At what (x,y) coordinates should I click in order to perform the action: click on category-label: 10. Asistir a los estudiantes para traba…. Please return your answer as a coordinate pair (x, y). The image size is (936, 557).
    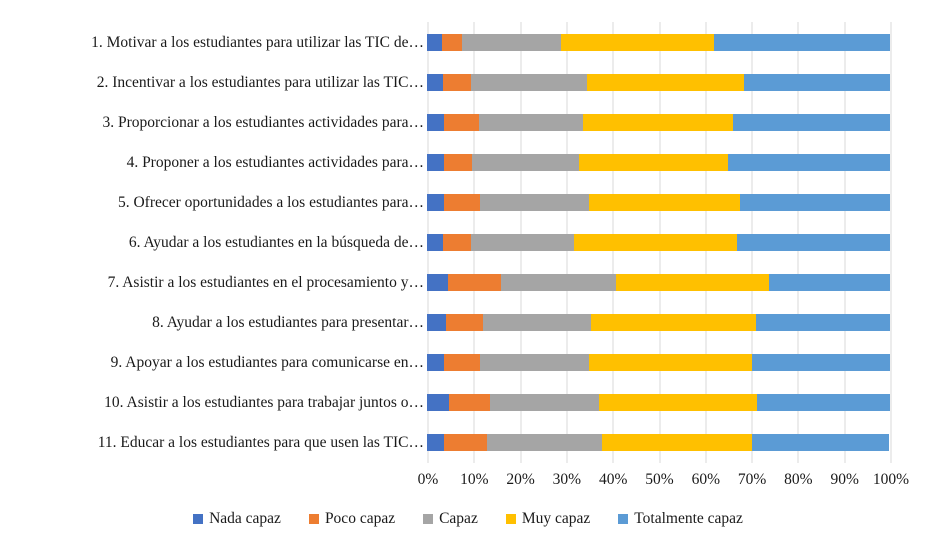
    Looking at the image, I should click on (264, 403).